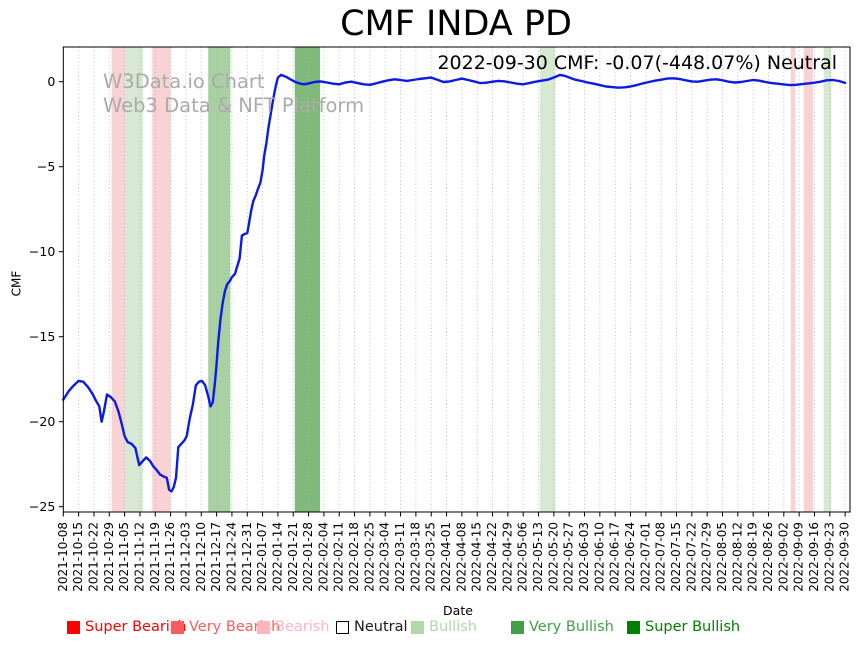 This screenshot has width=860, height=646. What do you see at coordinates (737, 557) in the screenshot?
I see `svg-text: 2022-08-12` at bounding box center [737, 557].